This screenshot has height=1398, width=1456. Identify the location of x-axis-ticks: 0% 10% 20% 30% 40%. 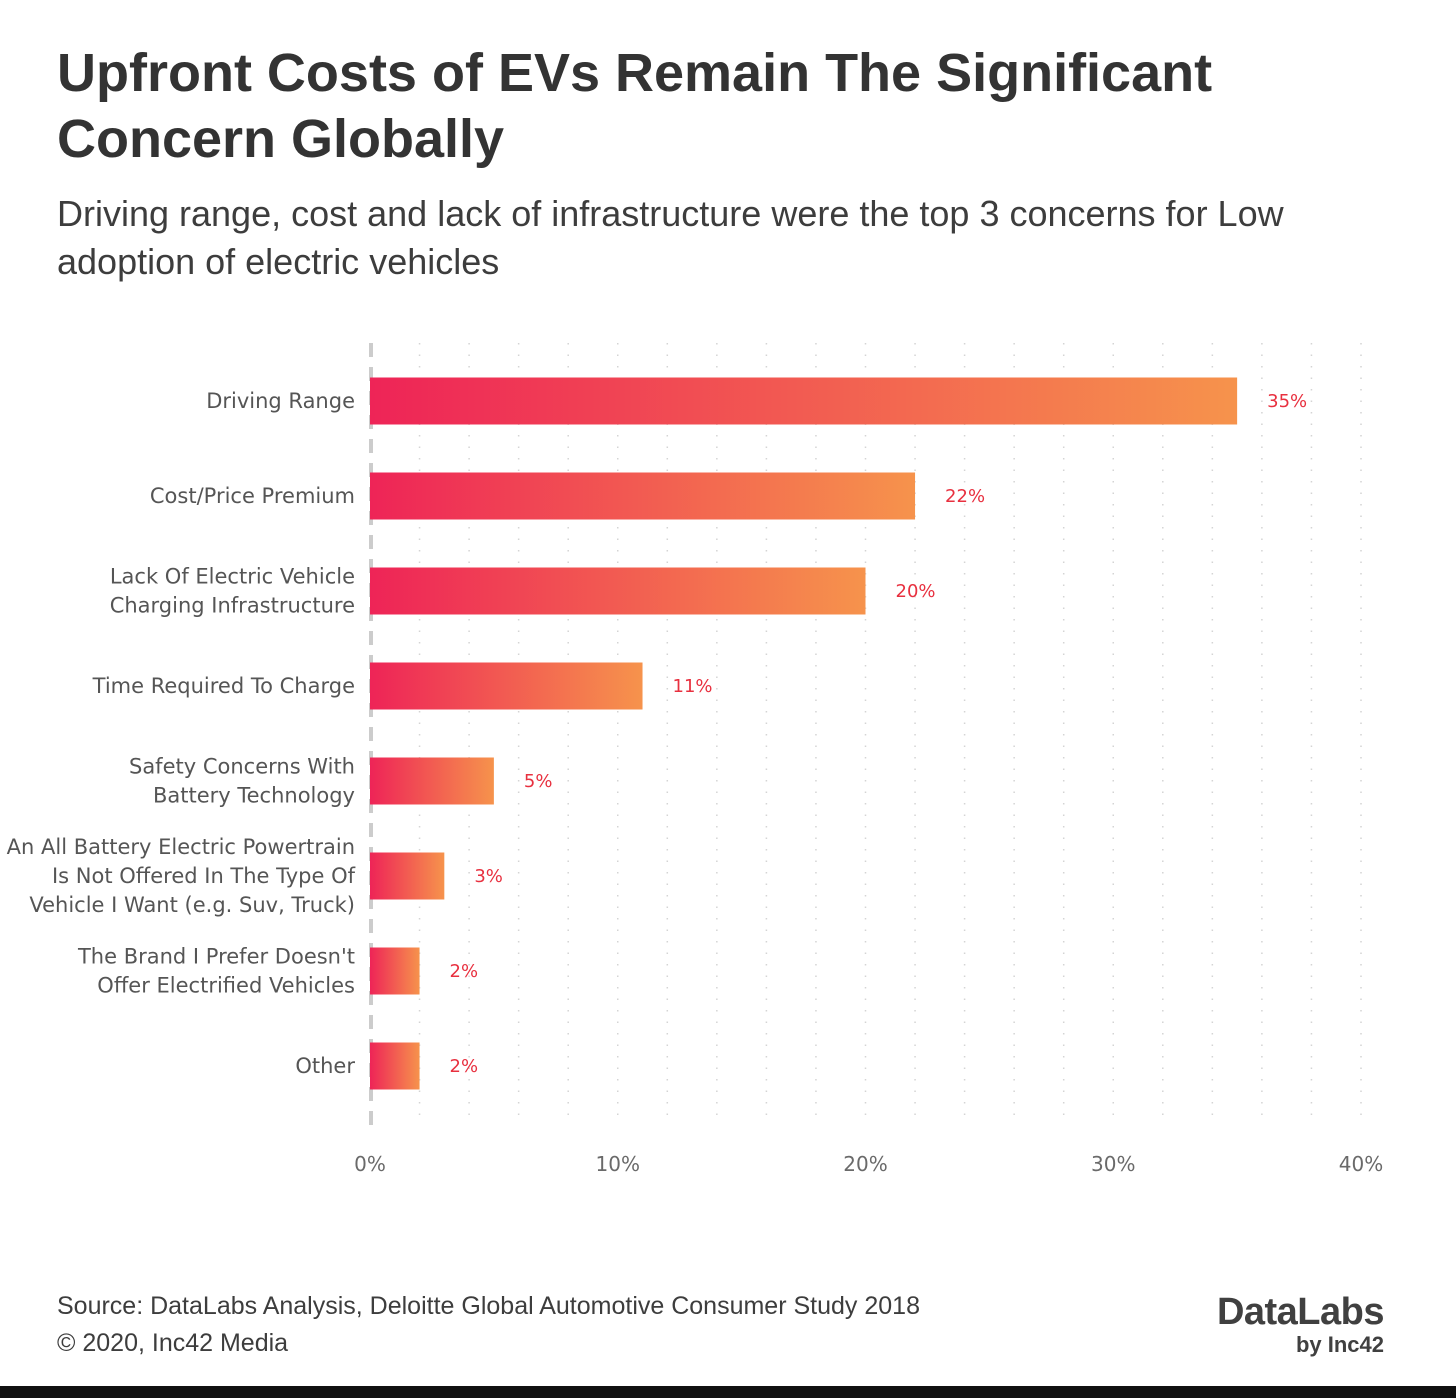
(868, 1164).